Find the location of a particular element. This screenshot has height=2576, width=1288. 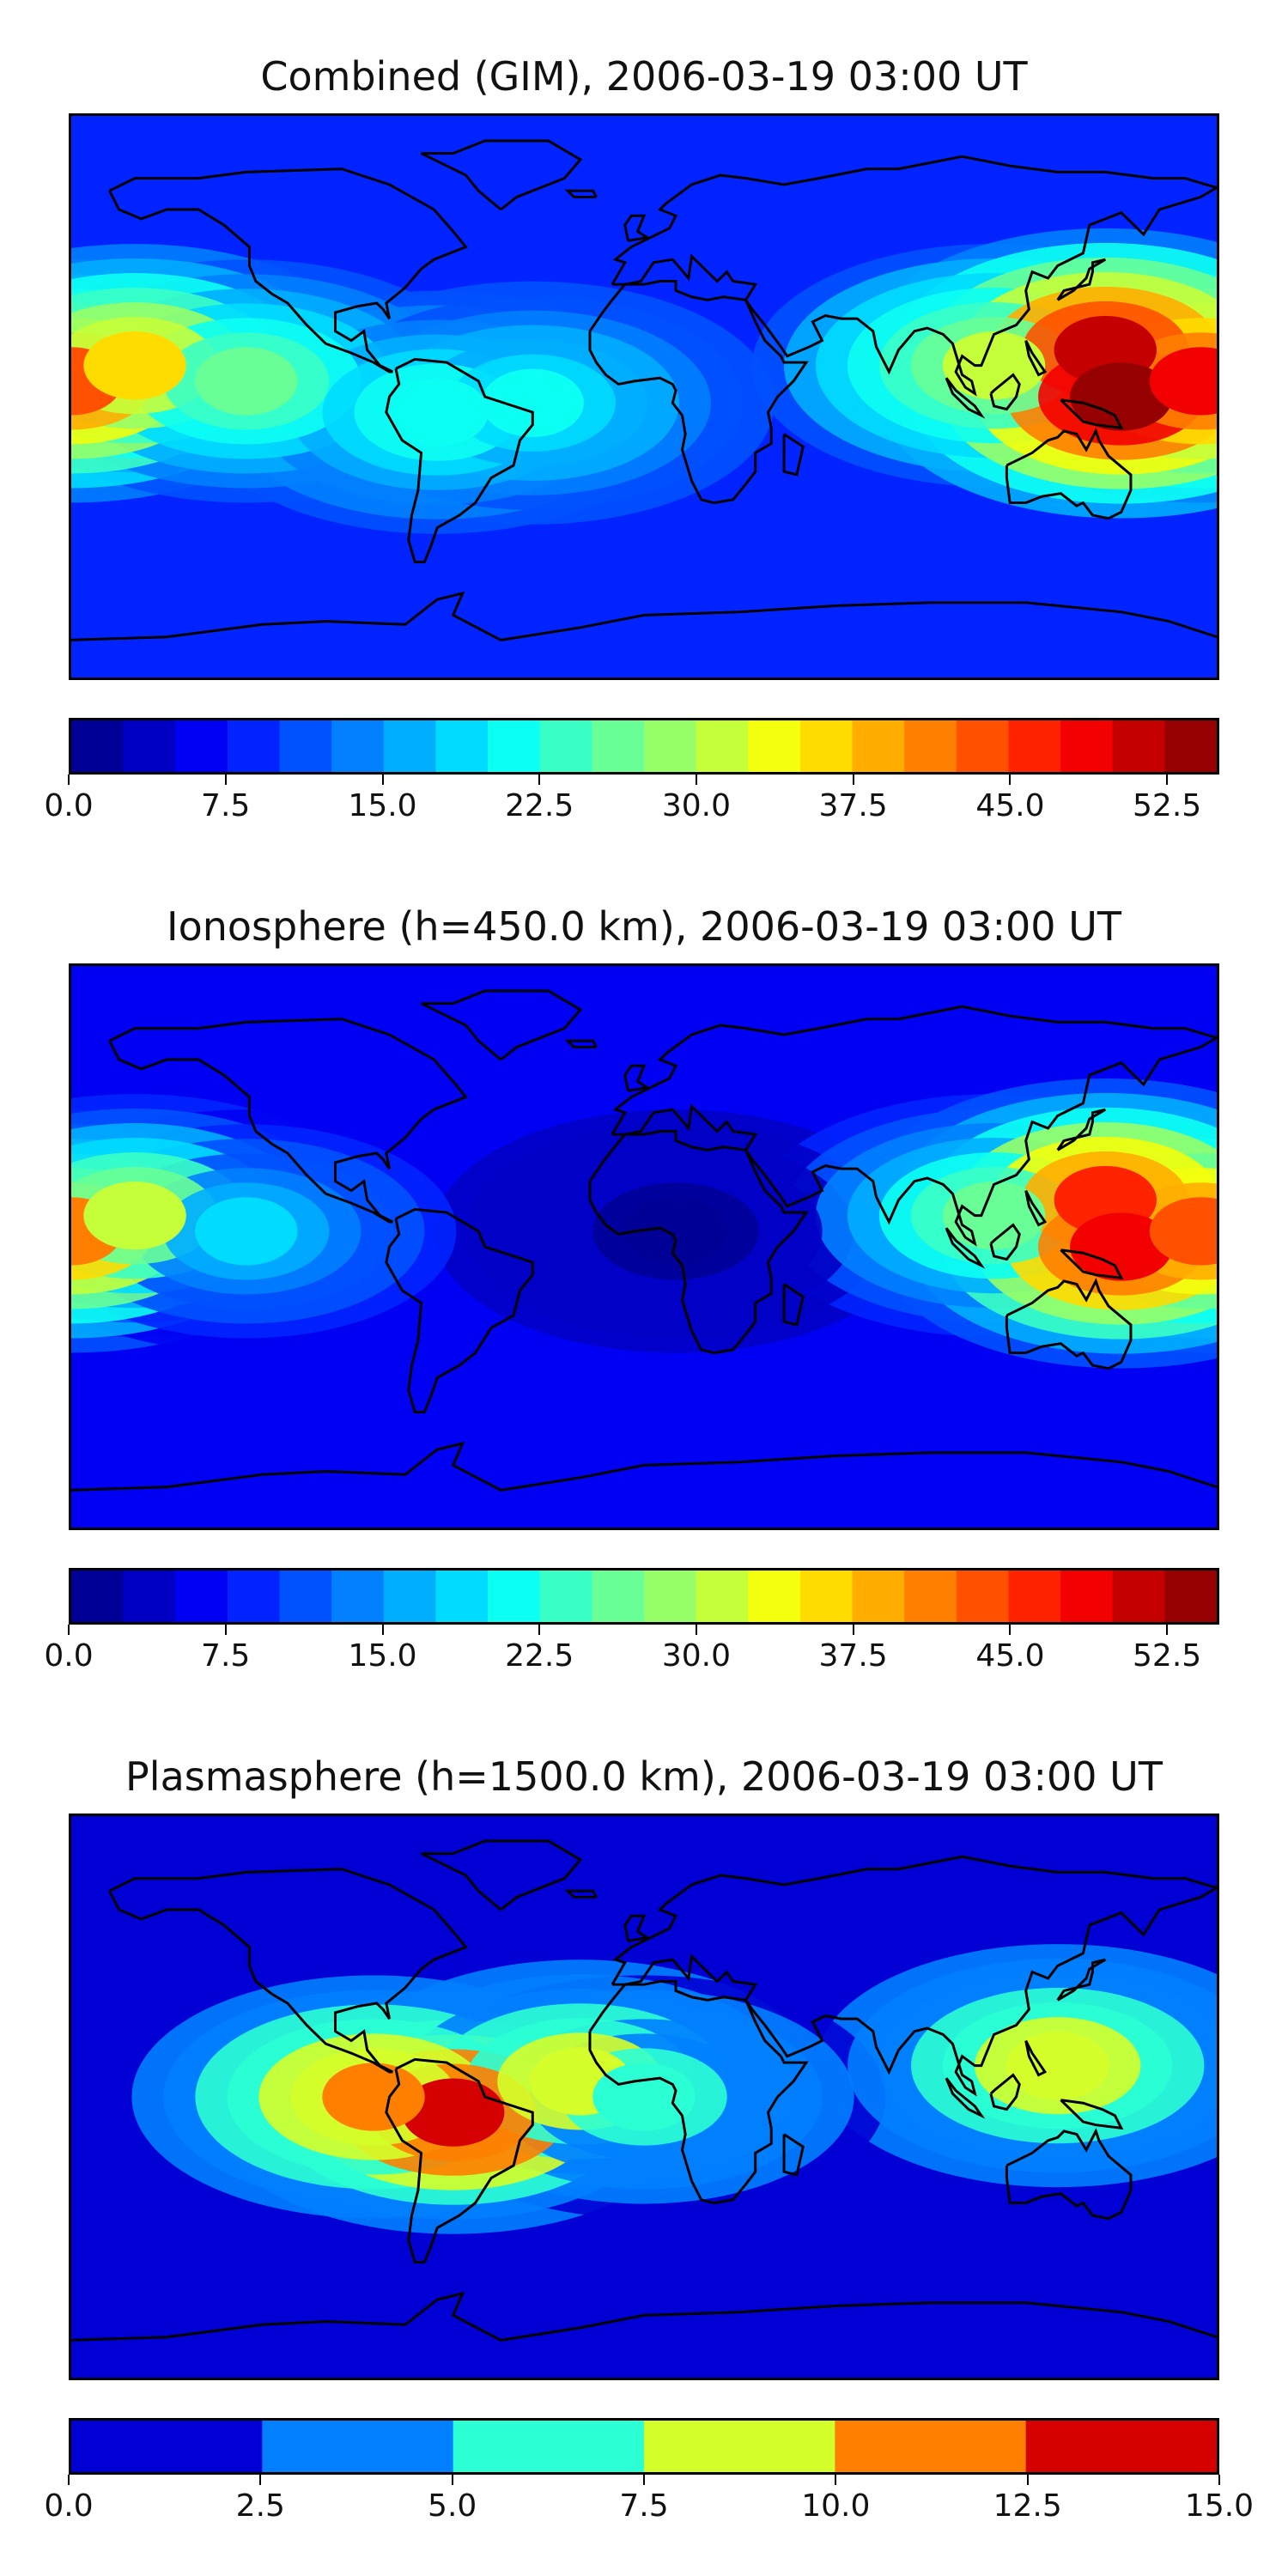

colorbar is located at coordinates (644, 2446).